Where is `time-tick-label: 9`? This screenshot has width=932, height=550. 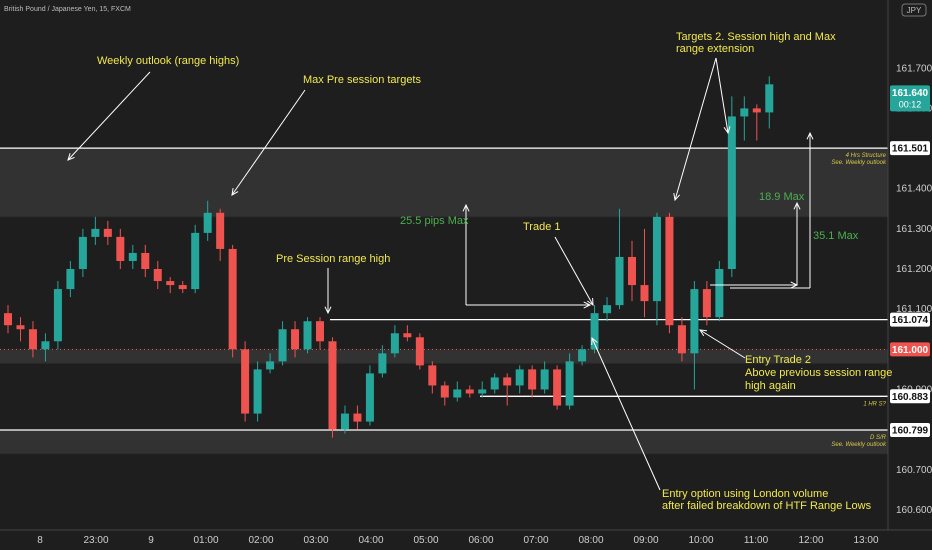 time-tick-label: 9 is located at coordinates (151, 540).